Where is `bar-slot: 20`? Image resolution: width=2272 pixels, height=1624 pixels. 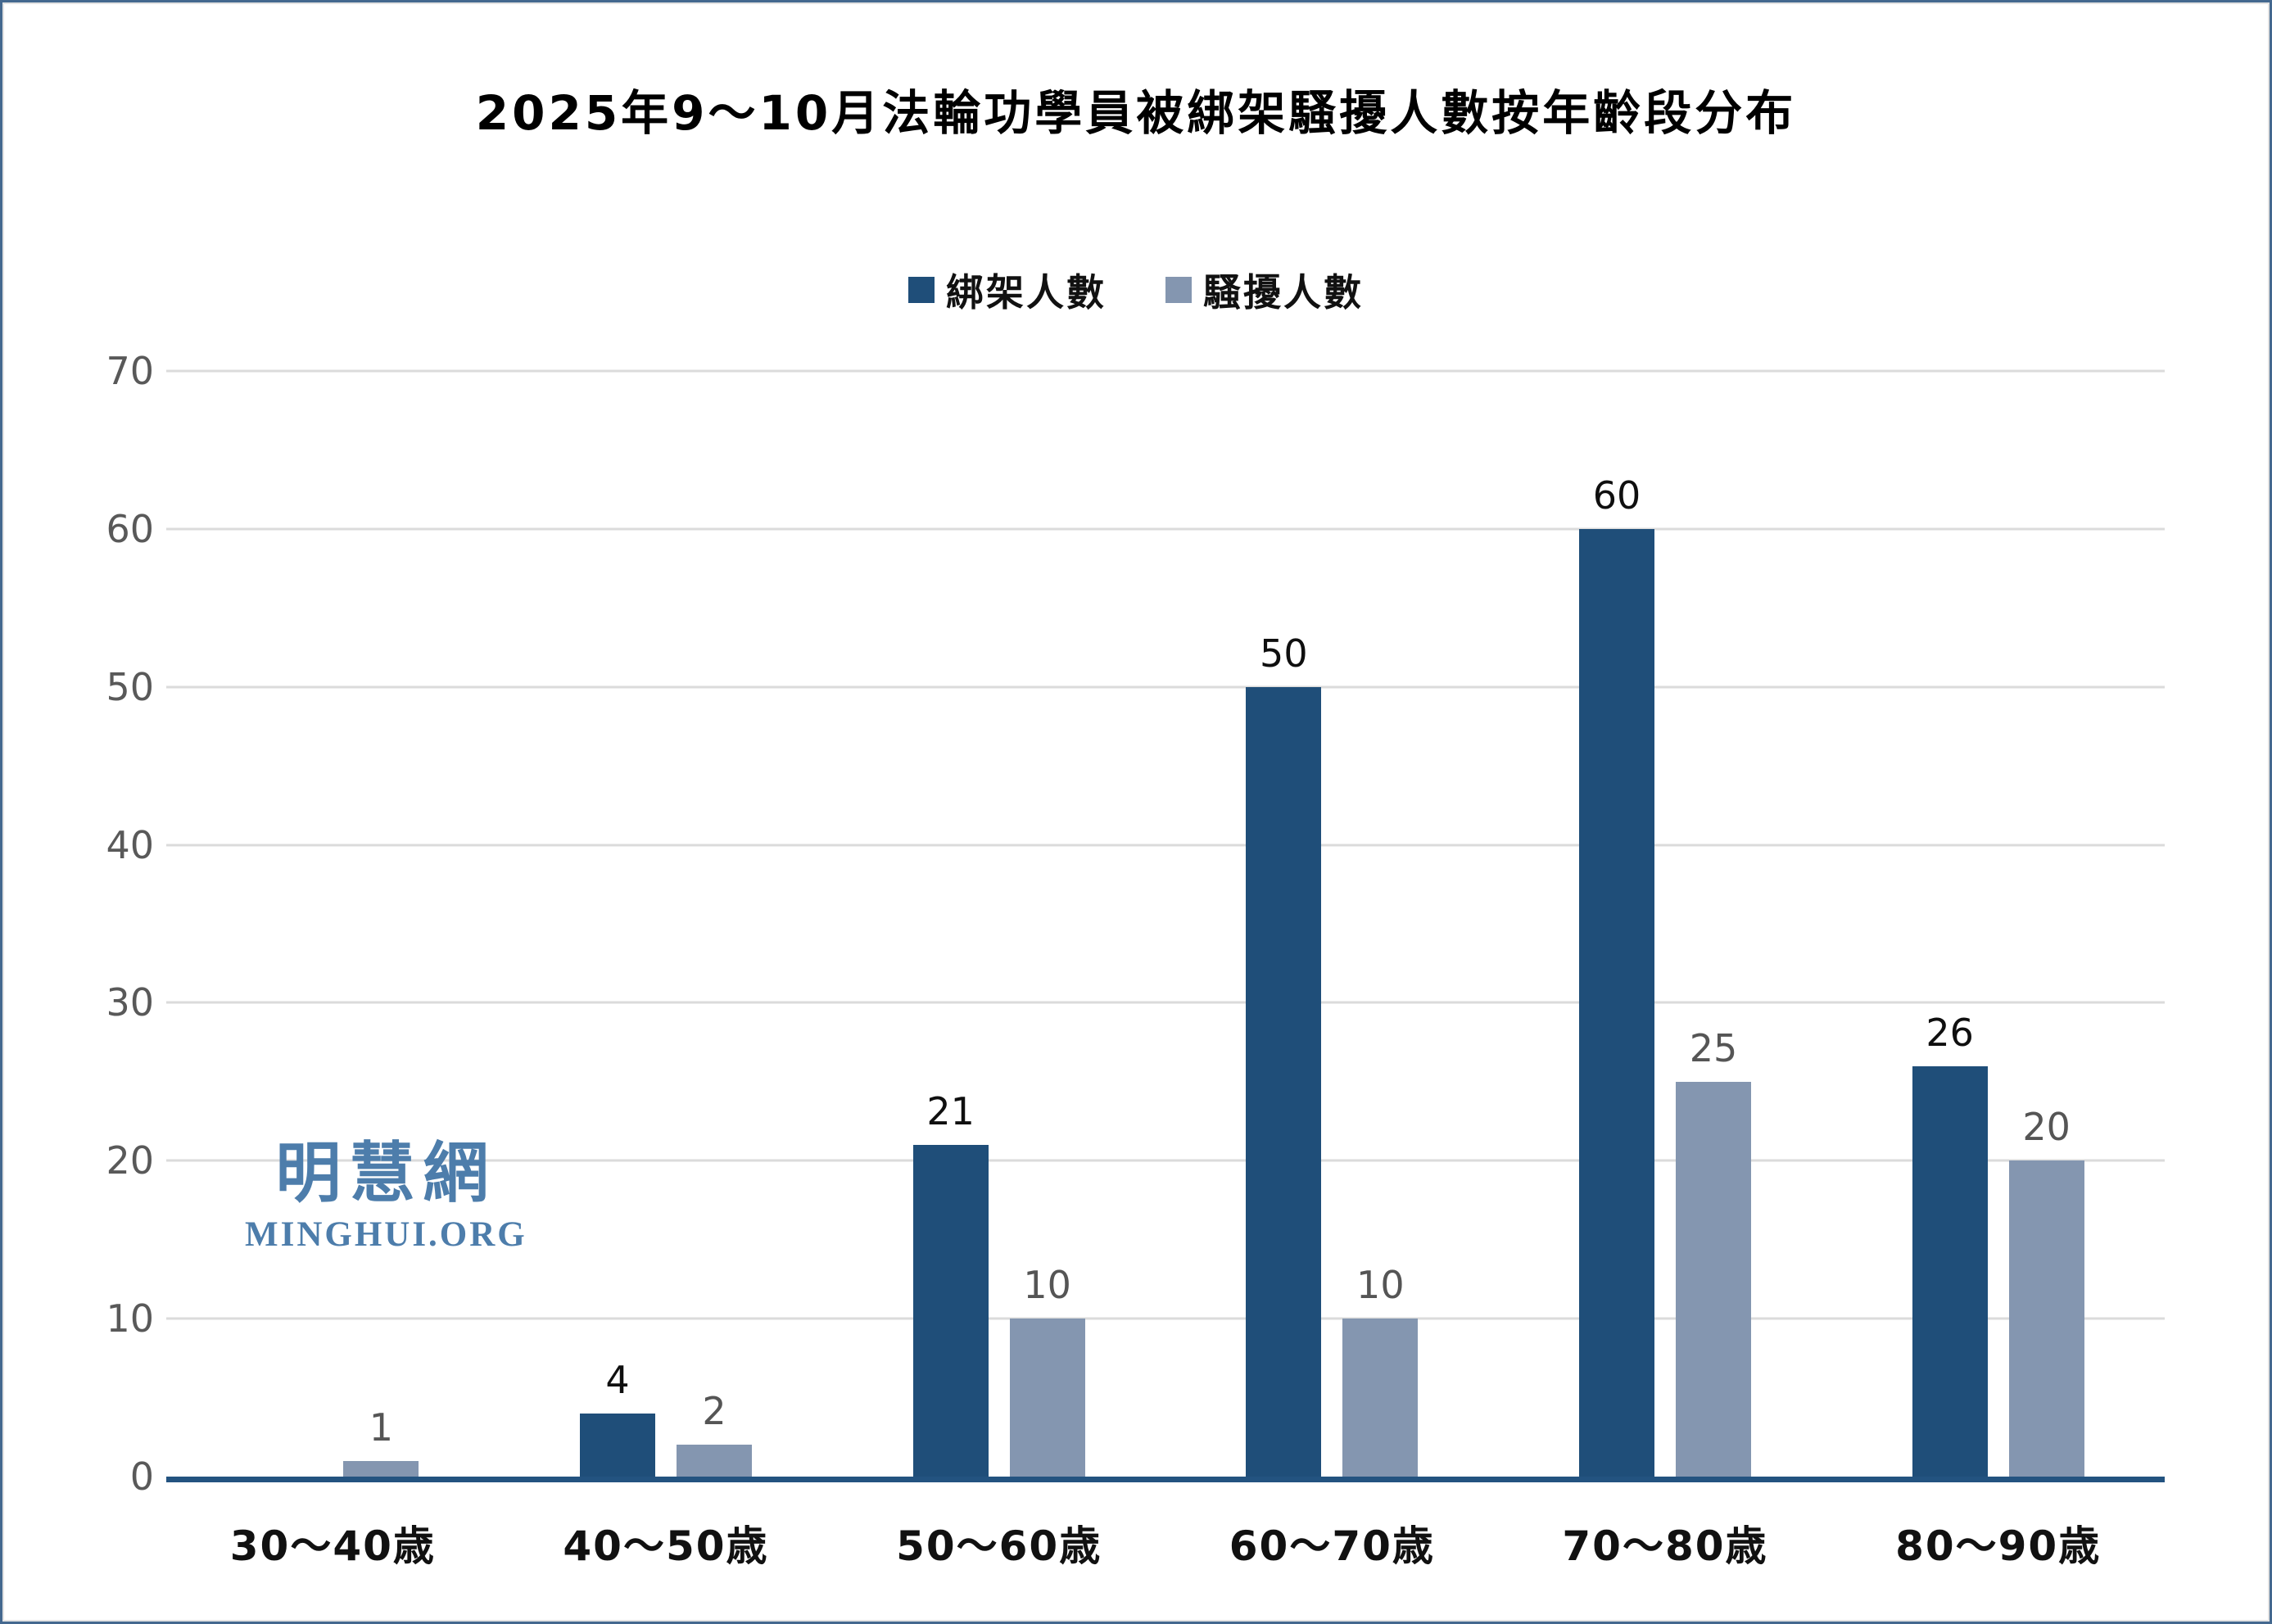
bar-slot: 20 is located at coordinates (2046, 924).